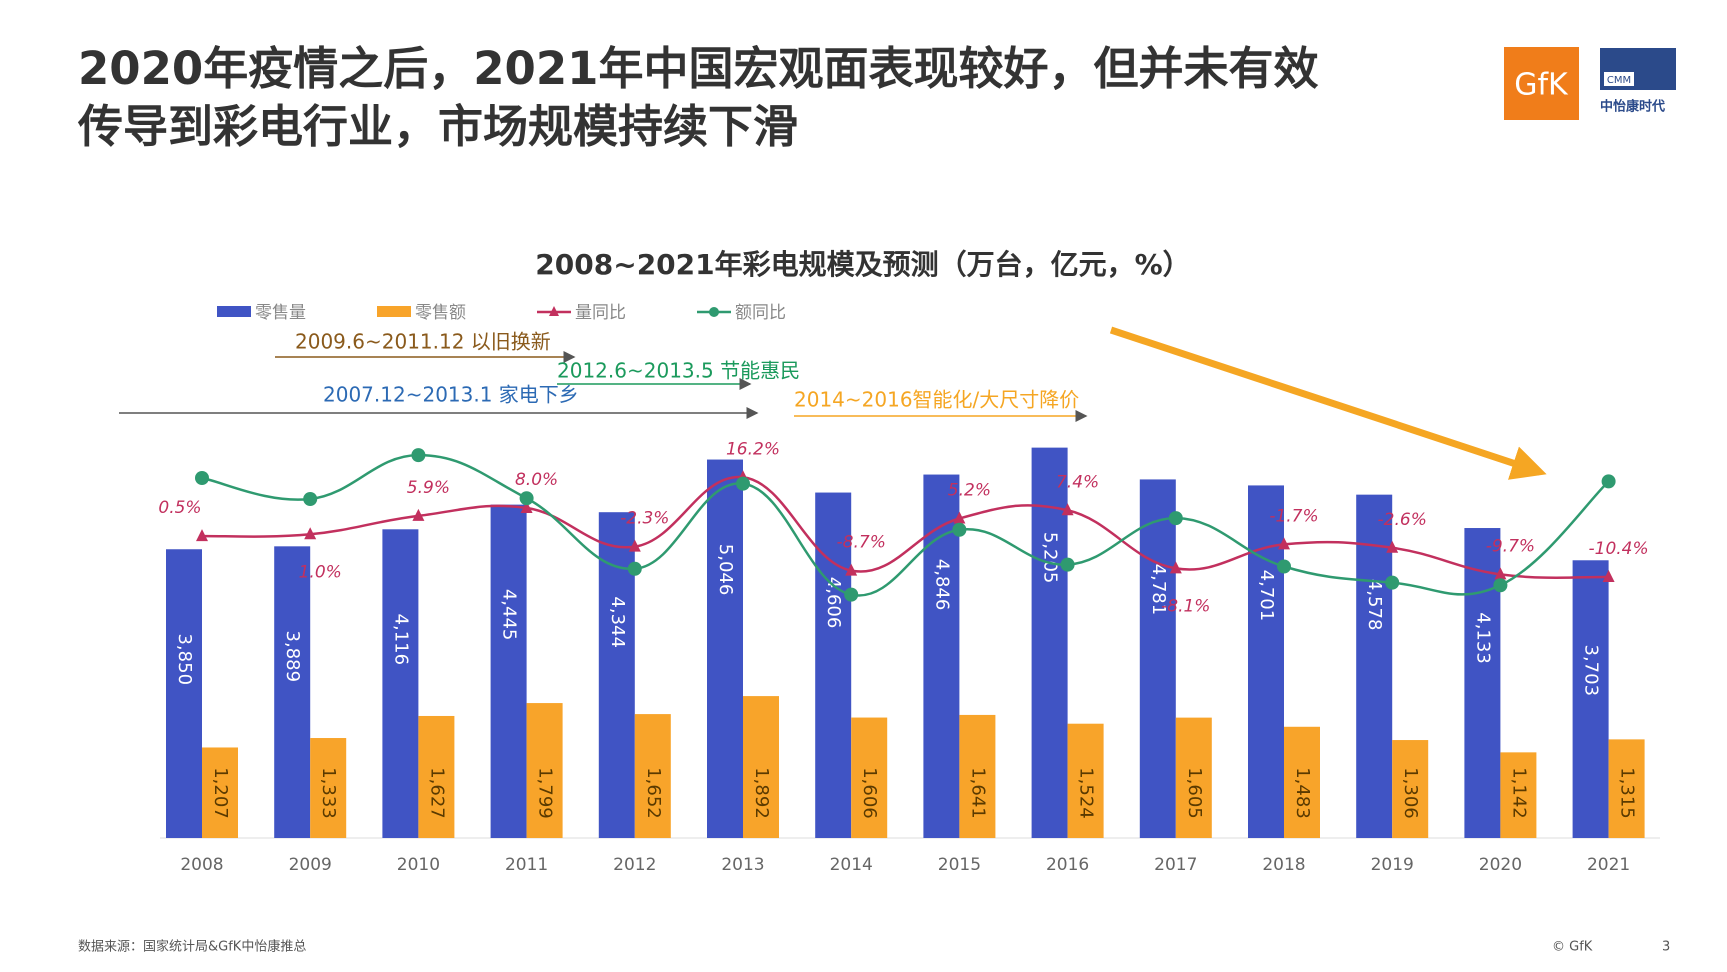 Image resolution: width=1727 pixels, height=972 pixels. Describe the element at coordinates (653, 793) in the screenshot. I see `value-label: 1,652` at that location.